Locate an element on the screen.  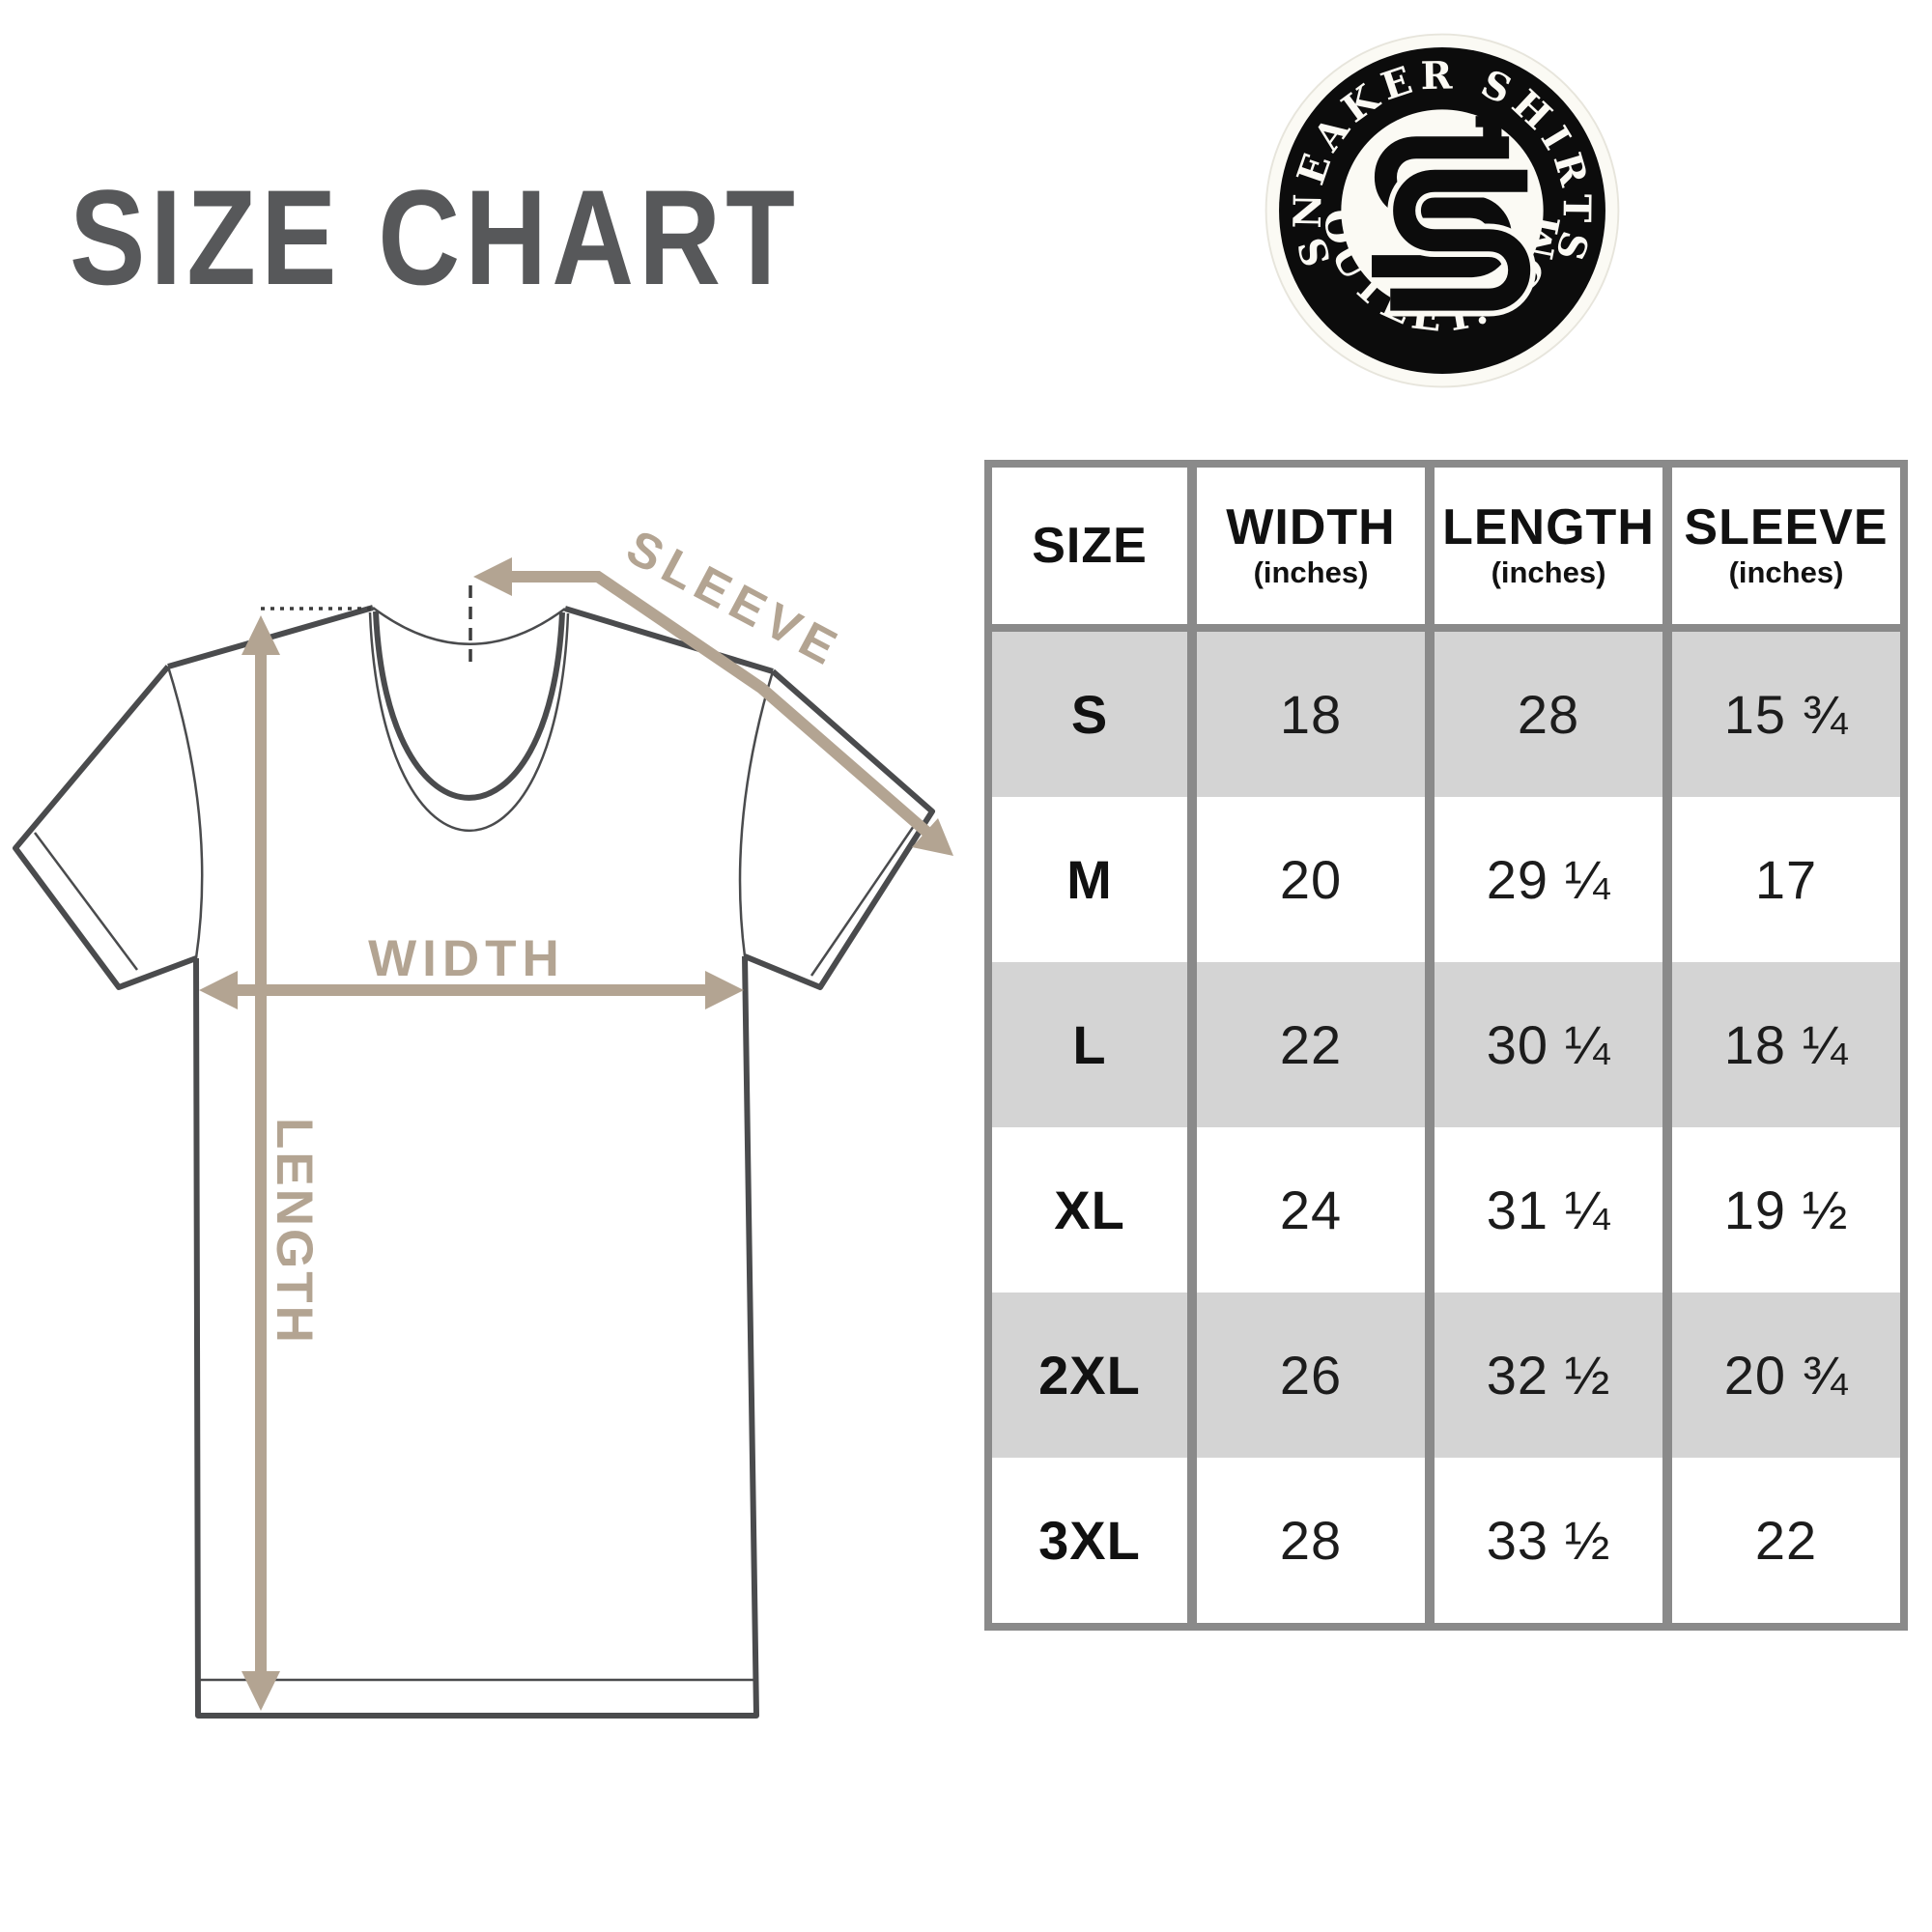
header-length: LENGTH (inches) is located at coordinates (1543, 550).